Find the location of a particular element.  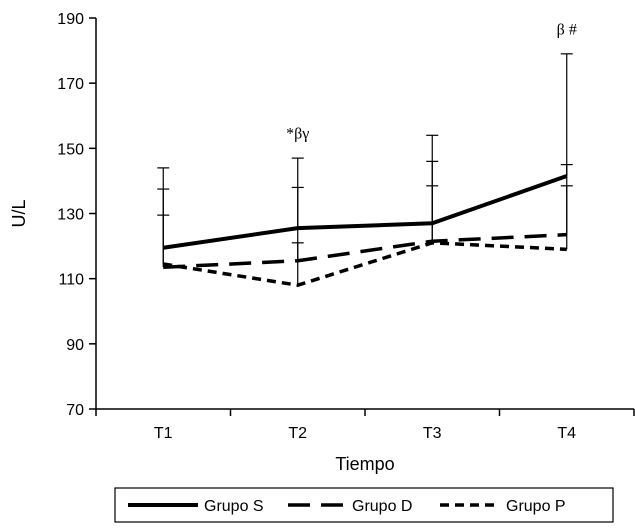

series-line-grupo-s is located at coordinates (365, 212).